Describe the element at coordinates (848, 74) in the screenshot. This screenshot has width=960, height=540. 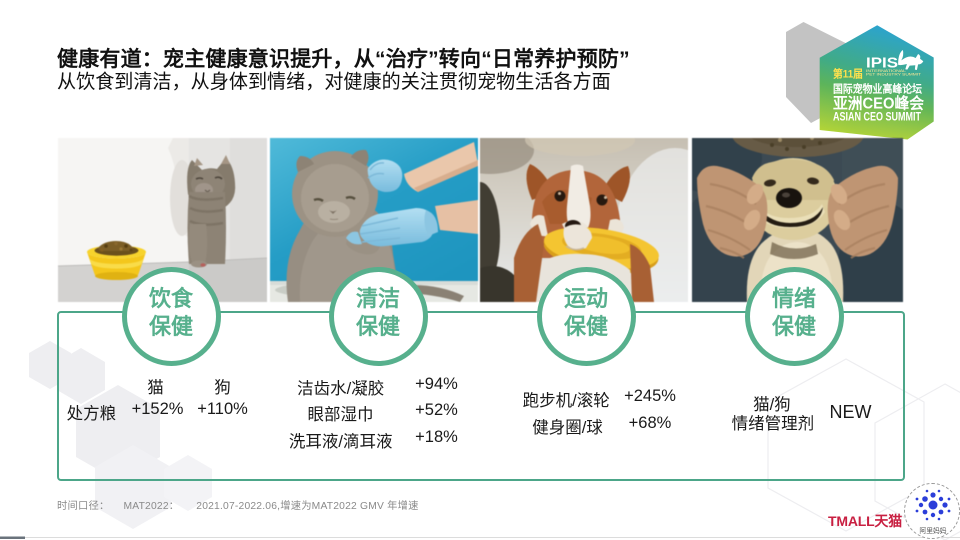
I see `svg-text: 第11届` at that location.